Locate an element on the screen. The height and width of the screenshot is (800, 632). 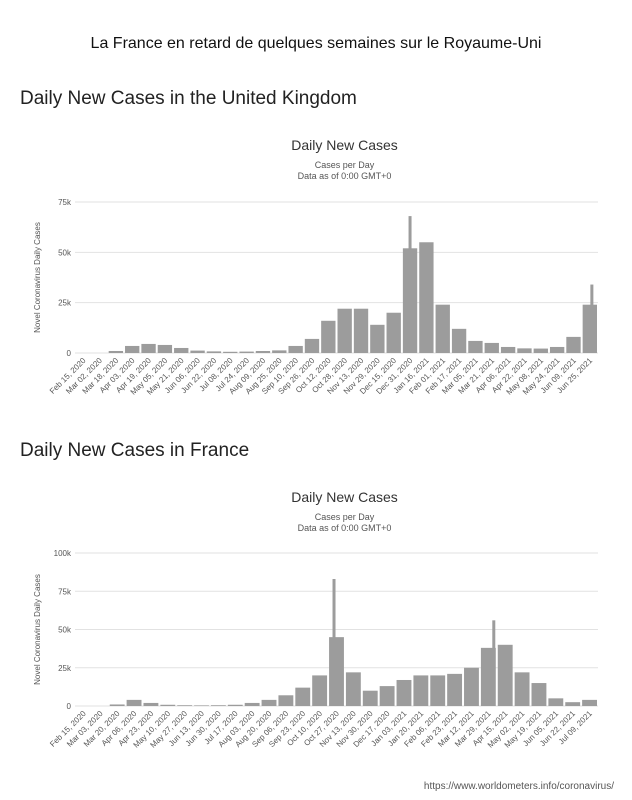
uk-section-heading: Daily New Cases in the United Kingdom is located at coordinates (188, 98).